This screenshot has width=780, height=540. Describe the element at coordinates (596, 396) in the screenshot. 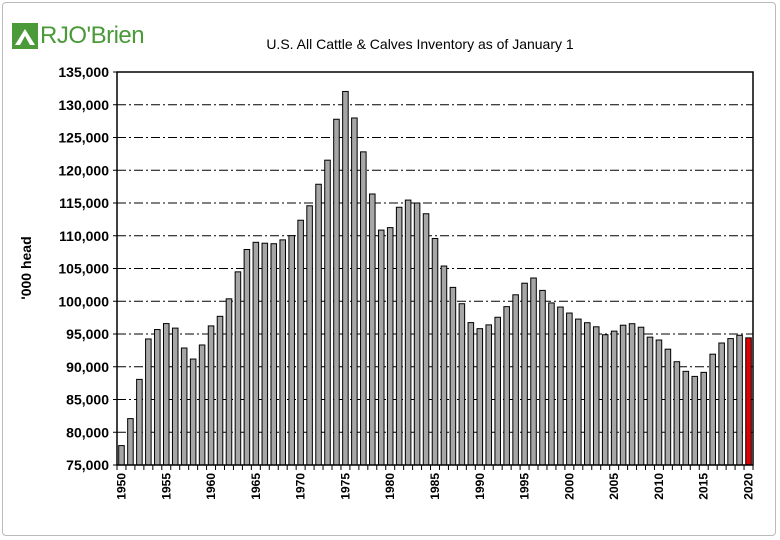

I see `bar-2003` at that location.